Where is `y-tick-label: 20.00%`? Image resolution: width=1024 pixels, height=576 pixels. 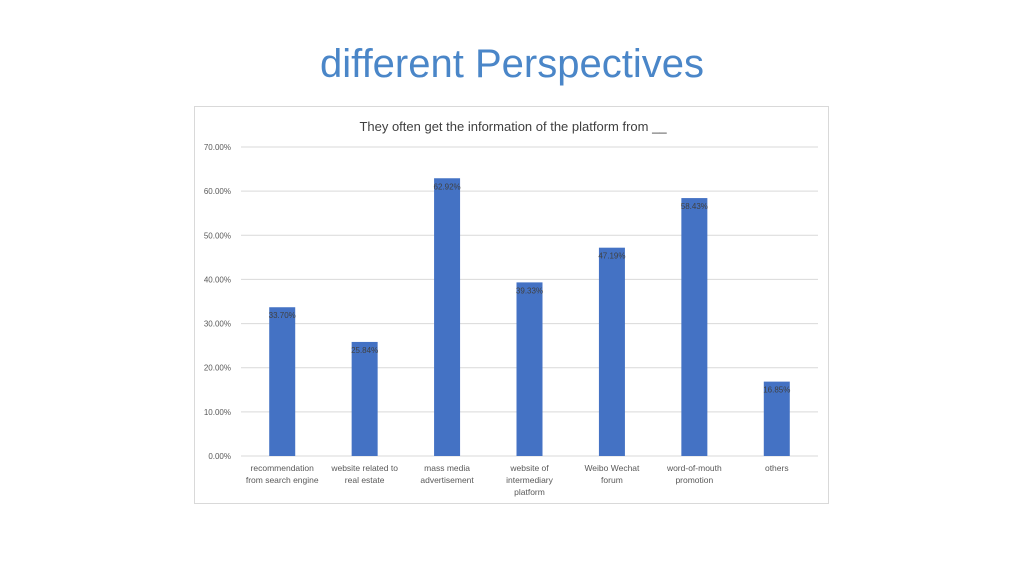
y-tick-label: 20.00% is located at coordinates (217, 368).